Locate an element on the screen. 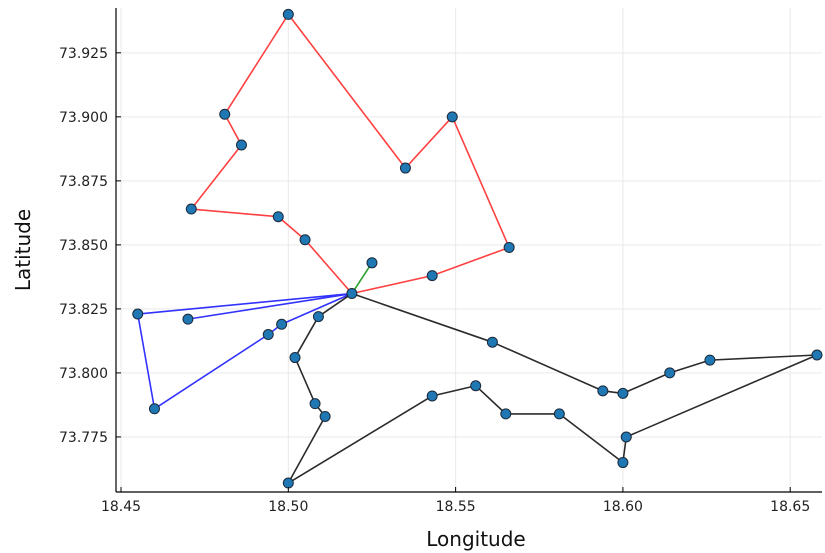  y-tick-label: 73.775 is located at coordinates (83, 438).